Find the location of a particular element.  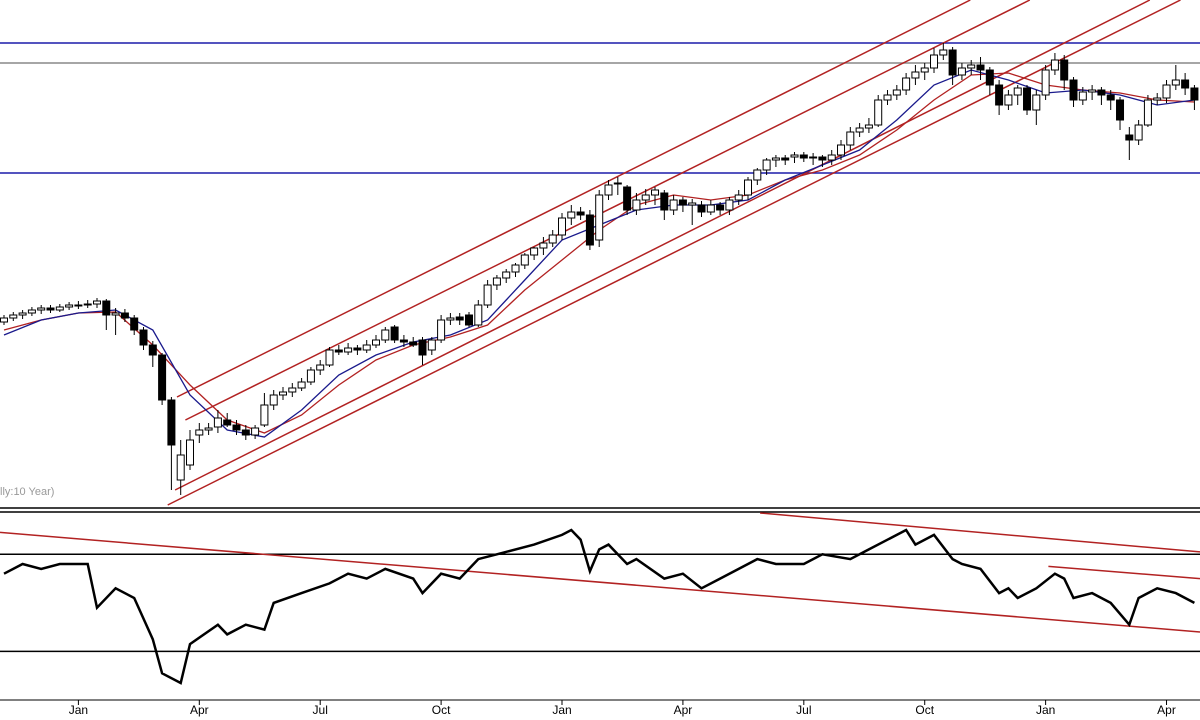

x-tick-label: Jul is located at coordinates (320, 710).